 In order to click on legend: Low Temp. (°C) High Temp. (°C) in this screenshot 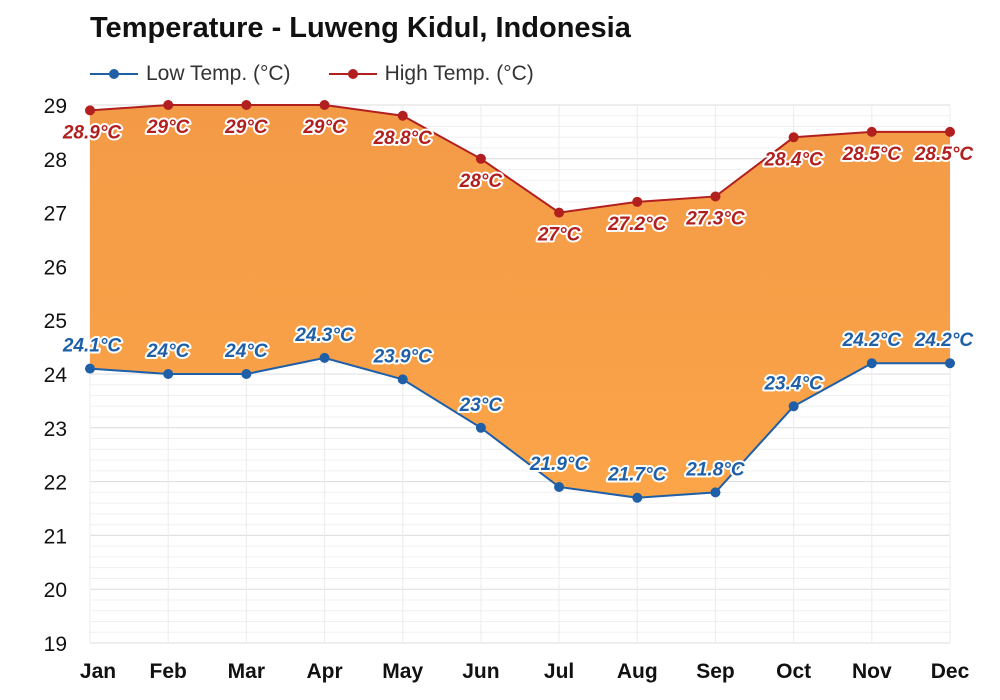, I will do `click(331, 74)`.